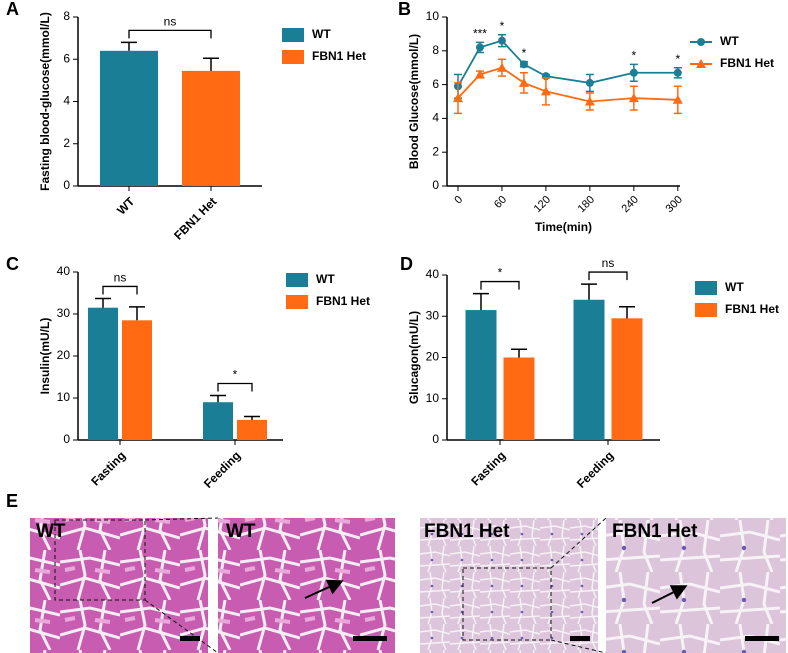 Image resolution: width=788 pixels, height=653 pixels. I want to click on x-tick-label: WT, so click(126, 206).